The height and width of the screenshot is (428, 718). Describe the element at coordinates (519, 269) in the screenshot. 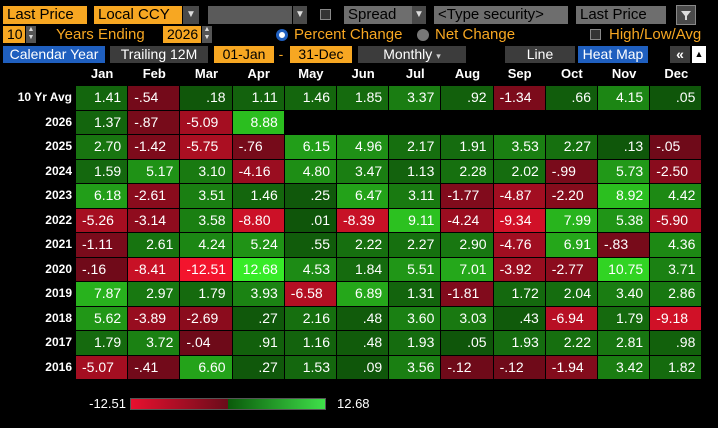

I see `heat-cell: -3.92` at that location.